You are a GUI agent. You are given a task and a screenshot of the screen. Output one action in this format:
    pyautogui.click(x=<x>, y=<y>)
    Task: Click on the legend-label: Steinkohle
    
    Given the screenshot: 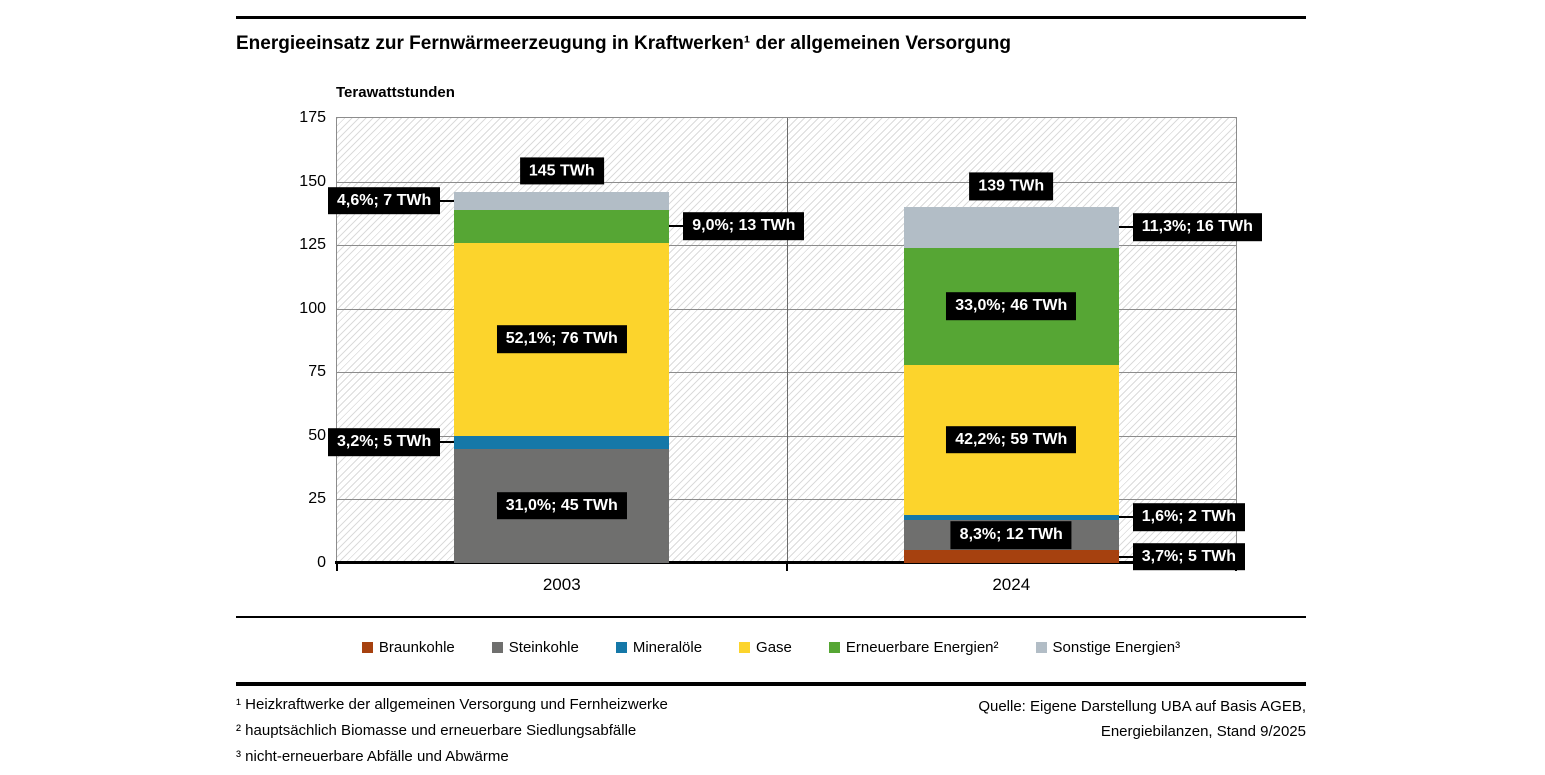 What is the action you would take?
    pyautogui.click(x=543, y=647)
    